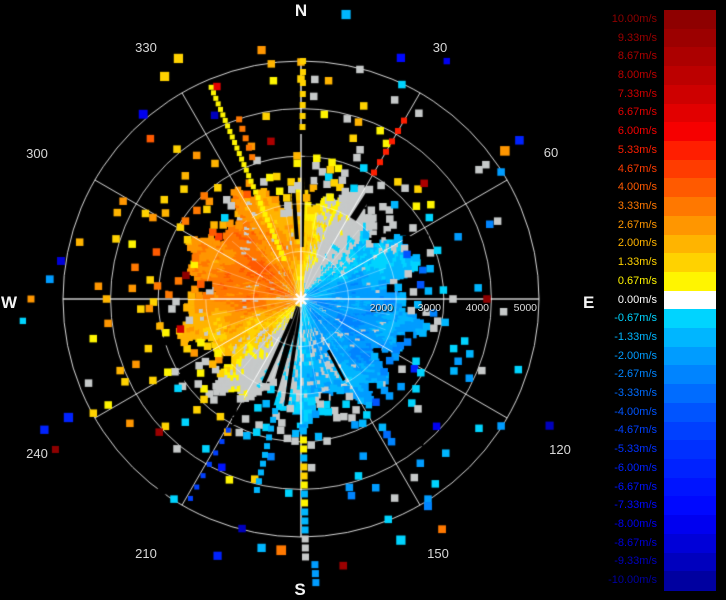 The image size is (726, 600). What do you see at coordinates (146, 553) in the screenshot?
I see `azimuth-label-210: 210` at bounding box center [146, 553].